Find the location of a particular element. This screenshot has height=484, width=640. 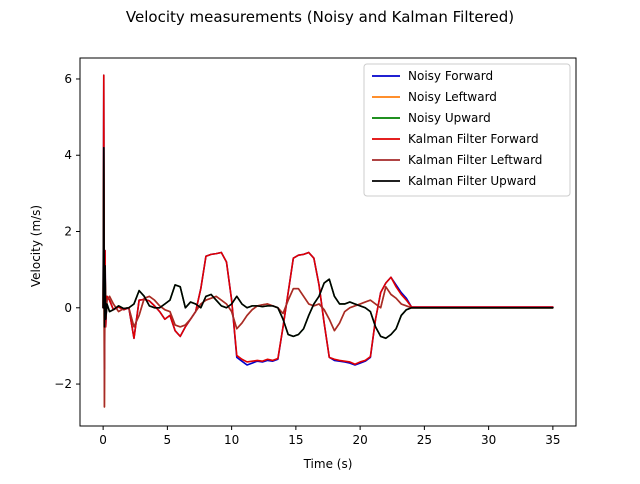

y-tick-label: 4 is located at coordinates (68, 155).